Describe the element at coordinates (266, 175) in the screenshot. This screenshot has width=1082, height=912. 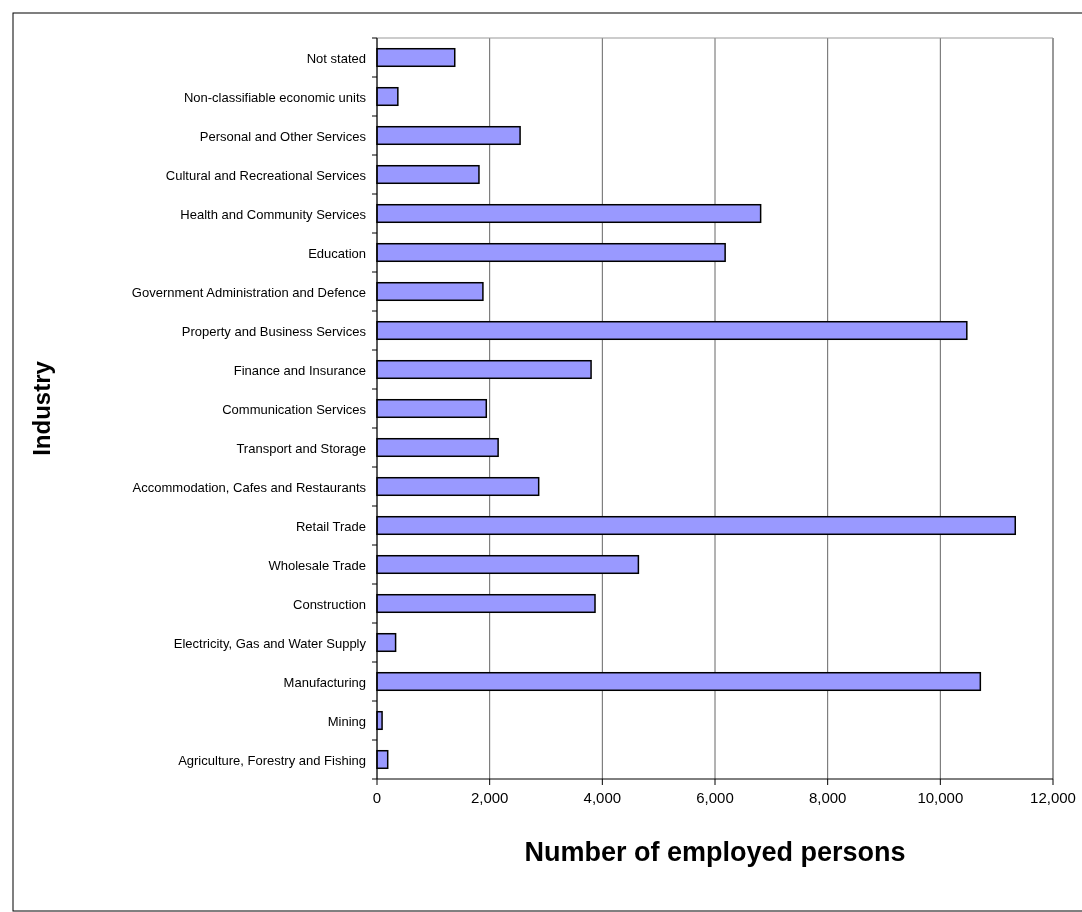
I see `y-tick-label: Cultural and Recreational Services` at that location.